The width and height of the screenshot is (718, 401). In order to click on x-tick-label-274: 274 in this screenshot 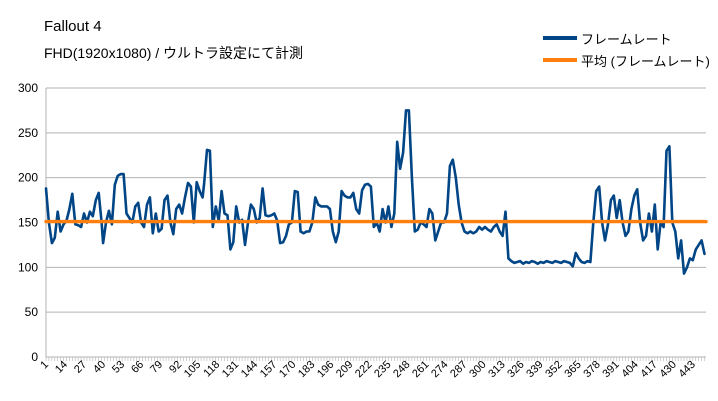, I will do `click(439, 369)`.